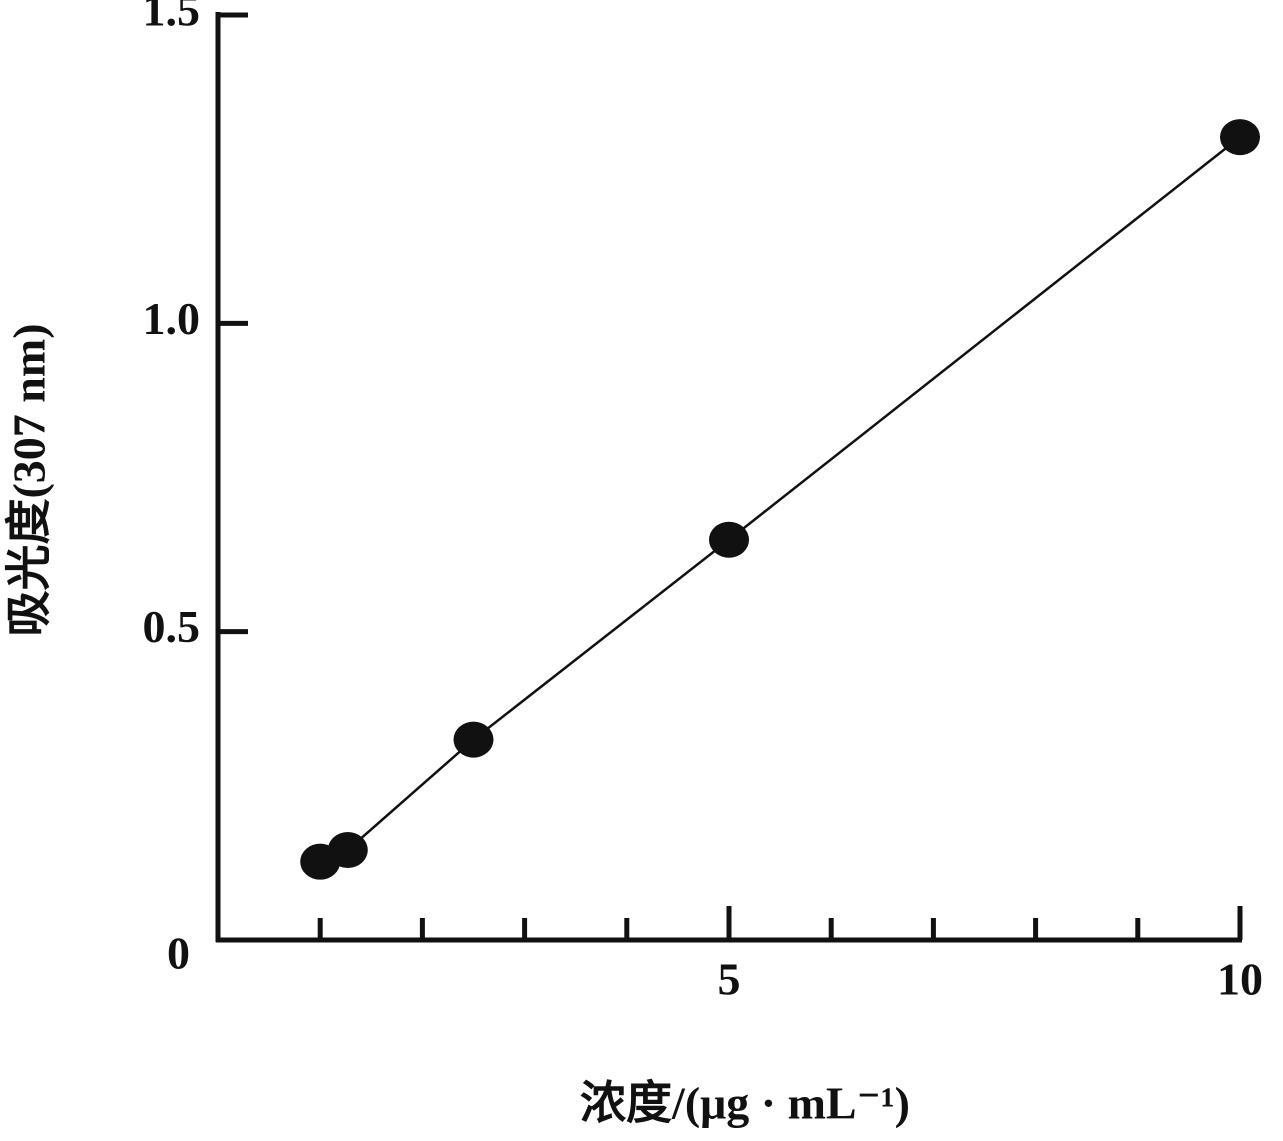 Image resolution: width=1283 pixels, height=1141 pixels. What do you see at coordinates (172, 626) in the screenshot?
I see `y-tick-label: 0.5` at bounding box center [172, 626].